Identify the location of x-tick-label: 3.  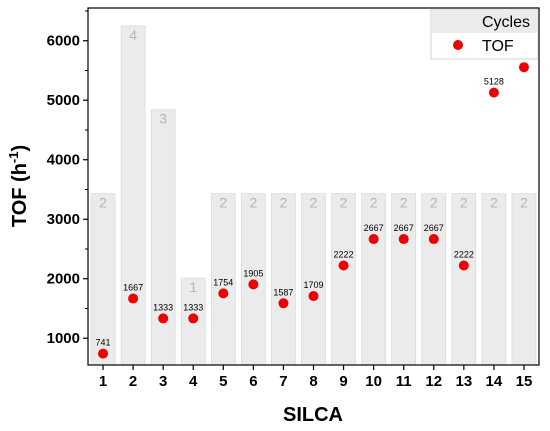
(163, 381).